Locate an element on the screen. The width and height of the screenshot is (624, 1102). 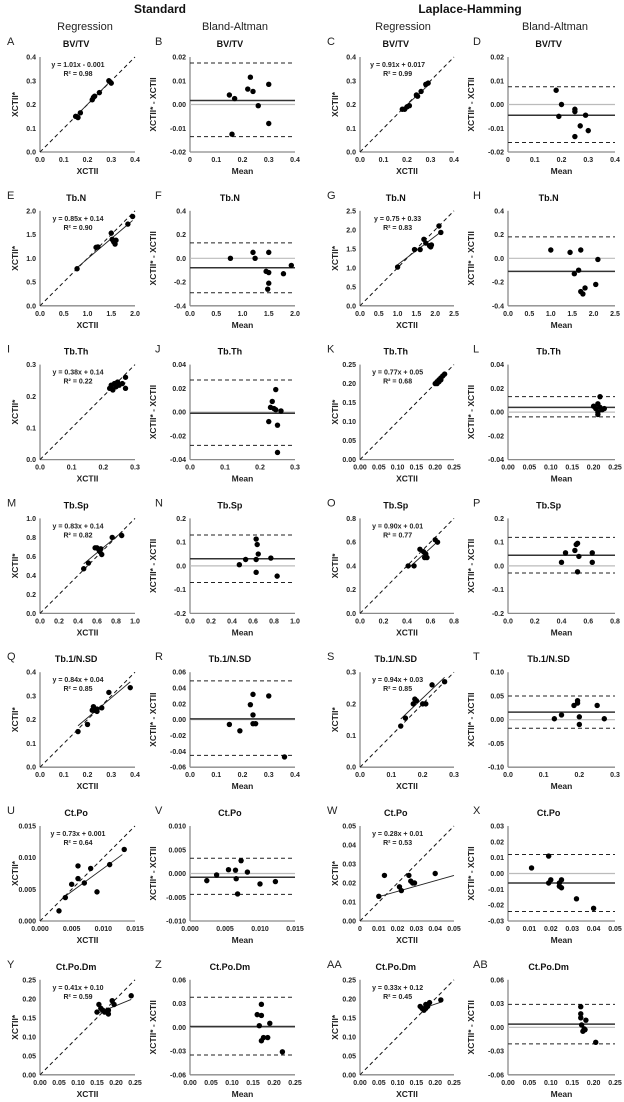
y-tick-label: 0.6 is located at coordinates (351, 543).